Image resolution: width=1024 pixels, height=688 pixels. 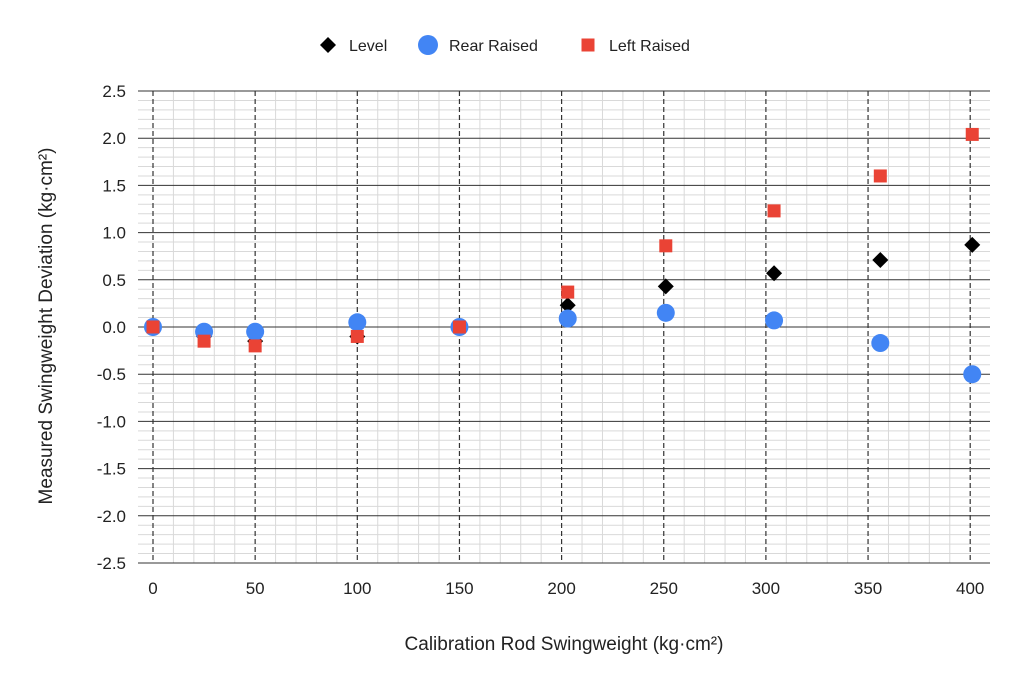 I want to click on legend: Level Rear Raised Left Raised, so click(x=505, y=45).